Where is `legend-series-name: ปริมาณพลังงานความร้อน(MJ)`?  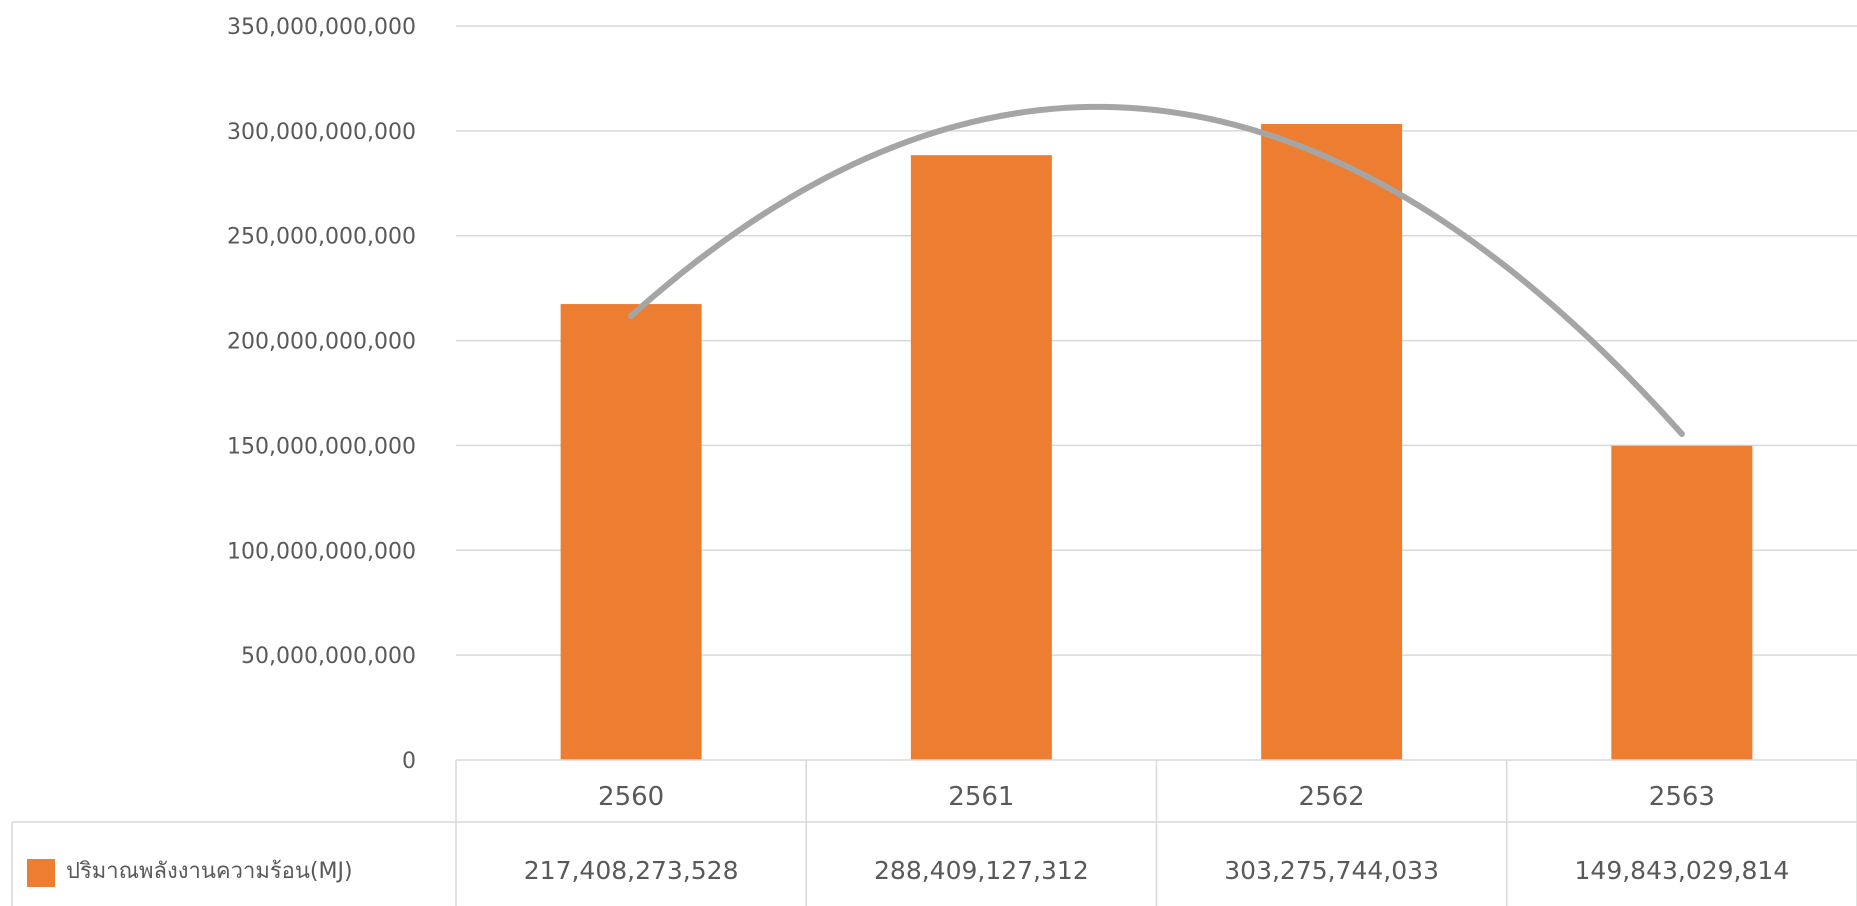 legend-series-name: ปริมาณพลังงานความร้อน(MJ) is located at coordinates (209, 871).